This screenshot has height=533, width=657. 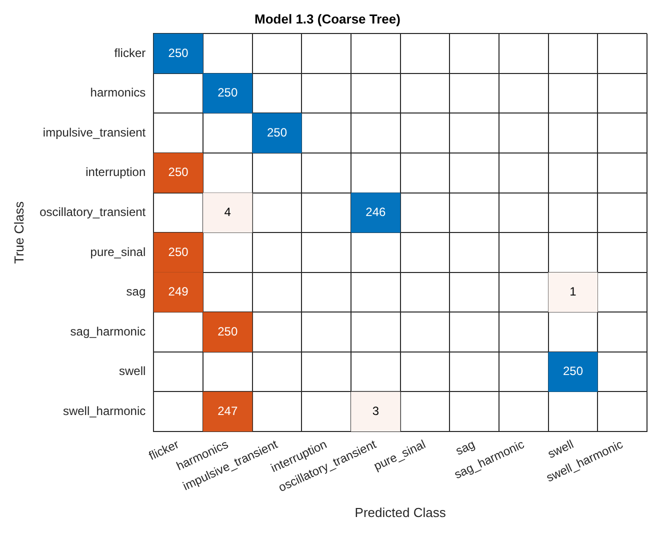 What do you see at coordinates (400, 512) in the screenshot?
I see `x-axis-title: Predicted Class` at bounding box center [400, 512].